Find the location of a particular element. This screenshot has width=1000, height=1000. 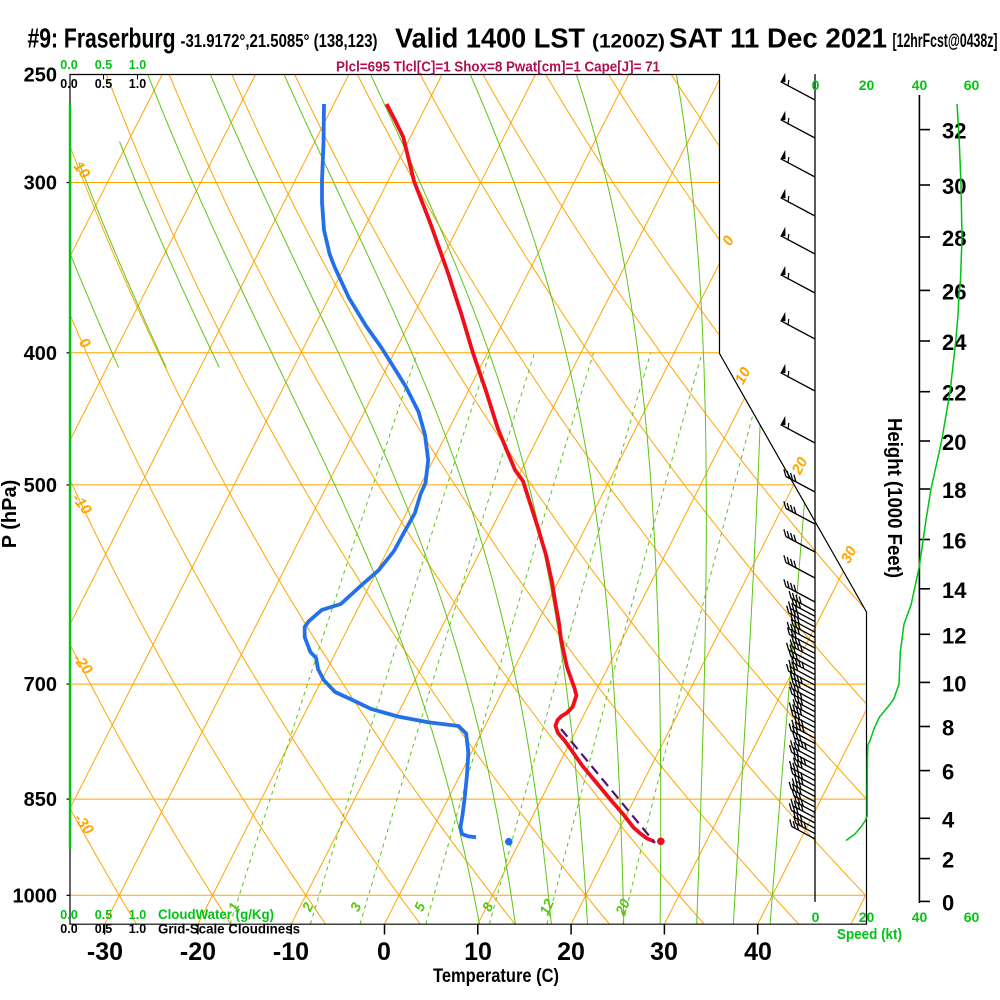

svg-text: P (hPa) is located at coordinates (10, 514).